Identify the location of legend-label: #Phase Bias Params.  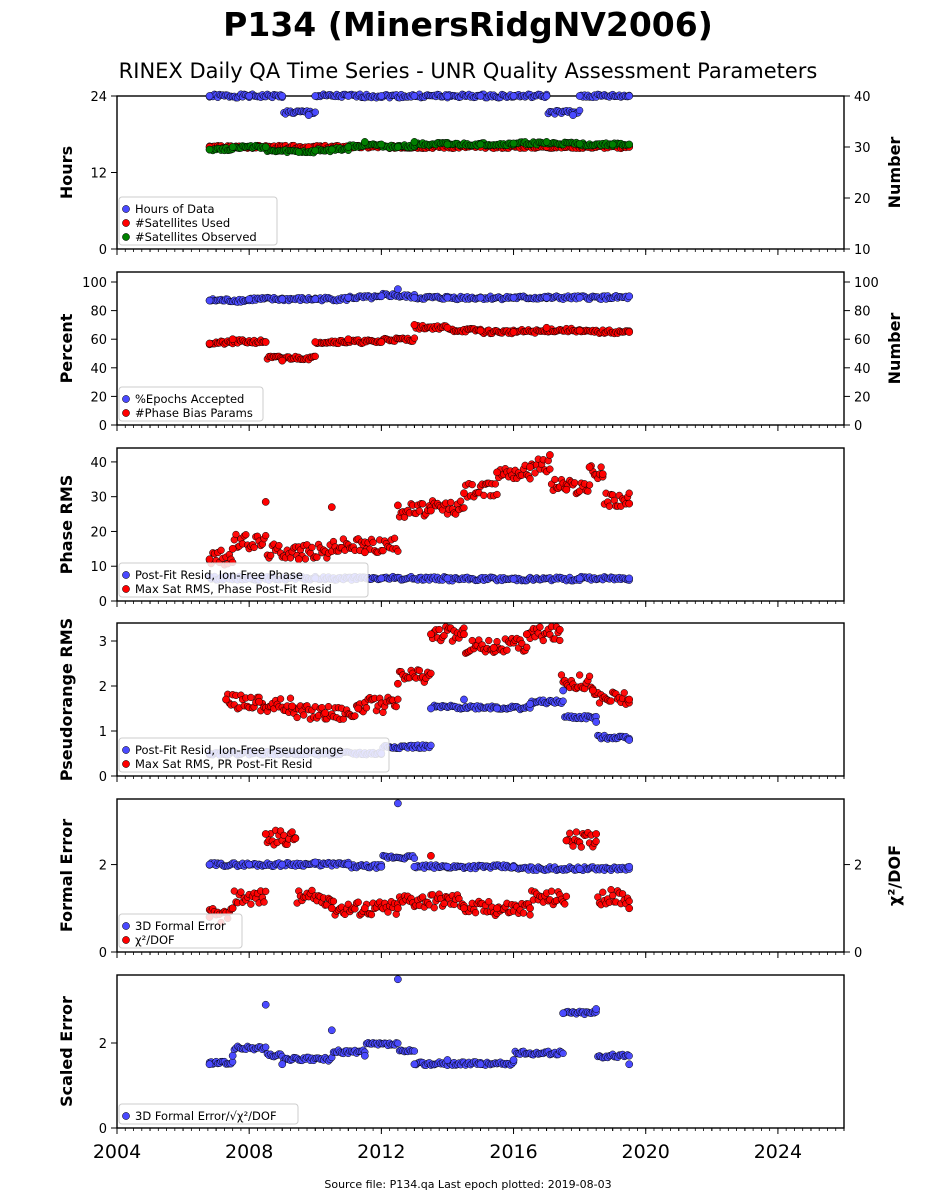
(194, 413).